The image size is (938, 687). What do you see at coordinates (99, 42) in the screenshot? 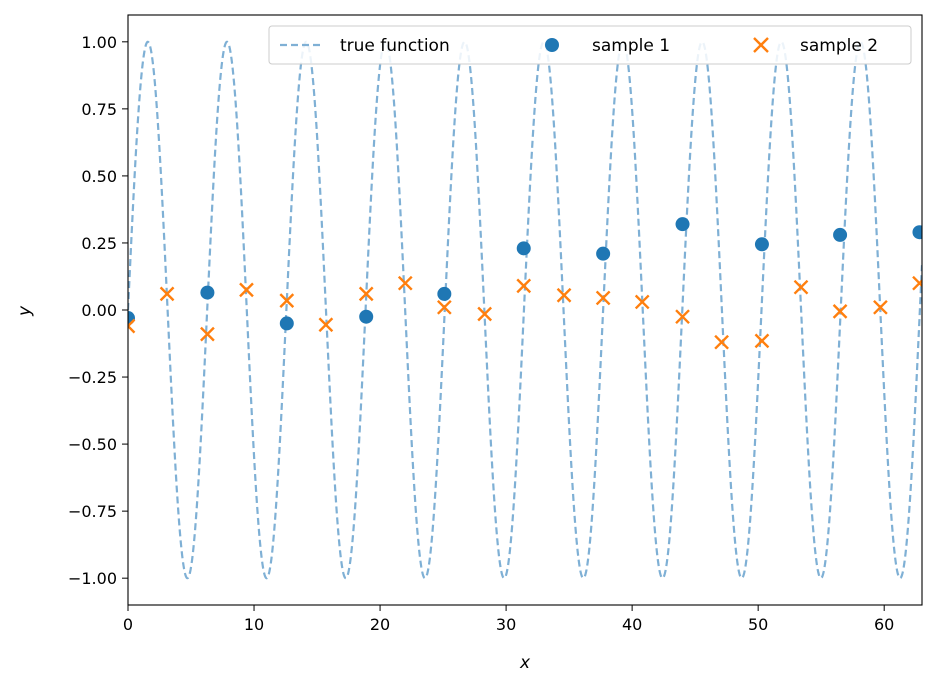
I see `y-tick-label: 1.00` at bounding box center [99, 42].